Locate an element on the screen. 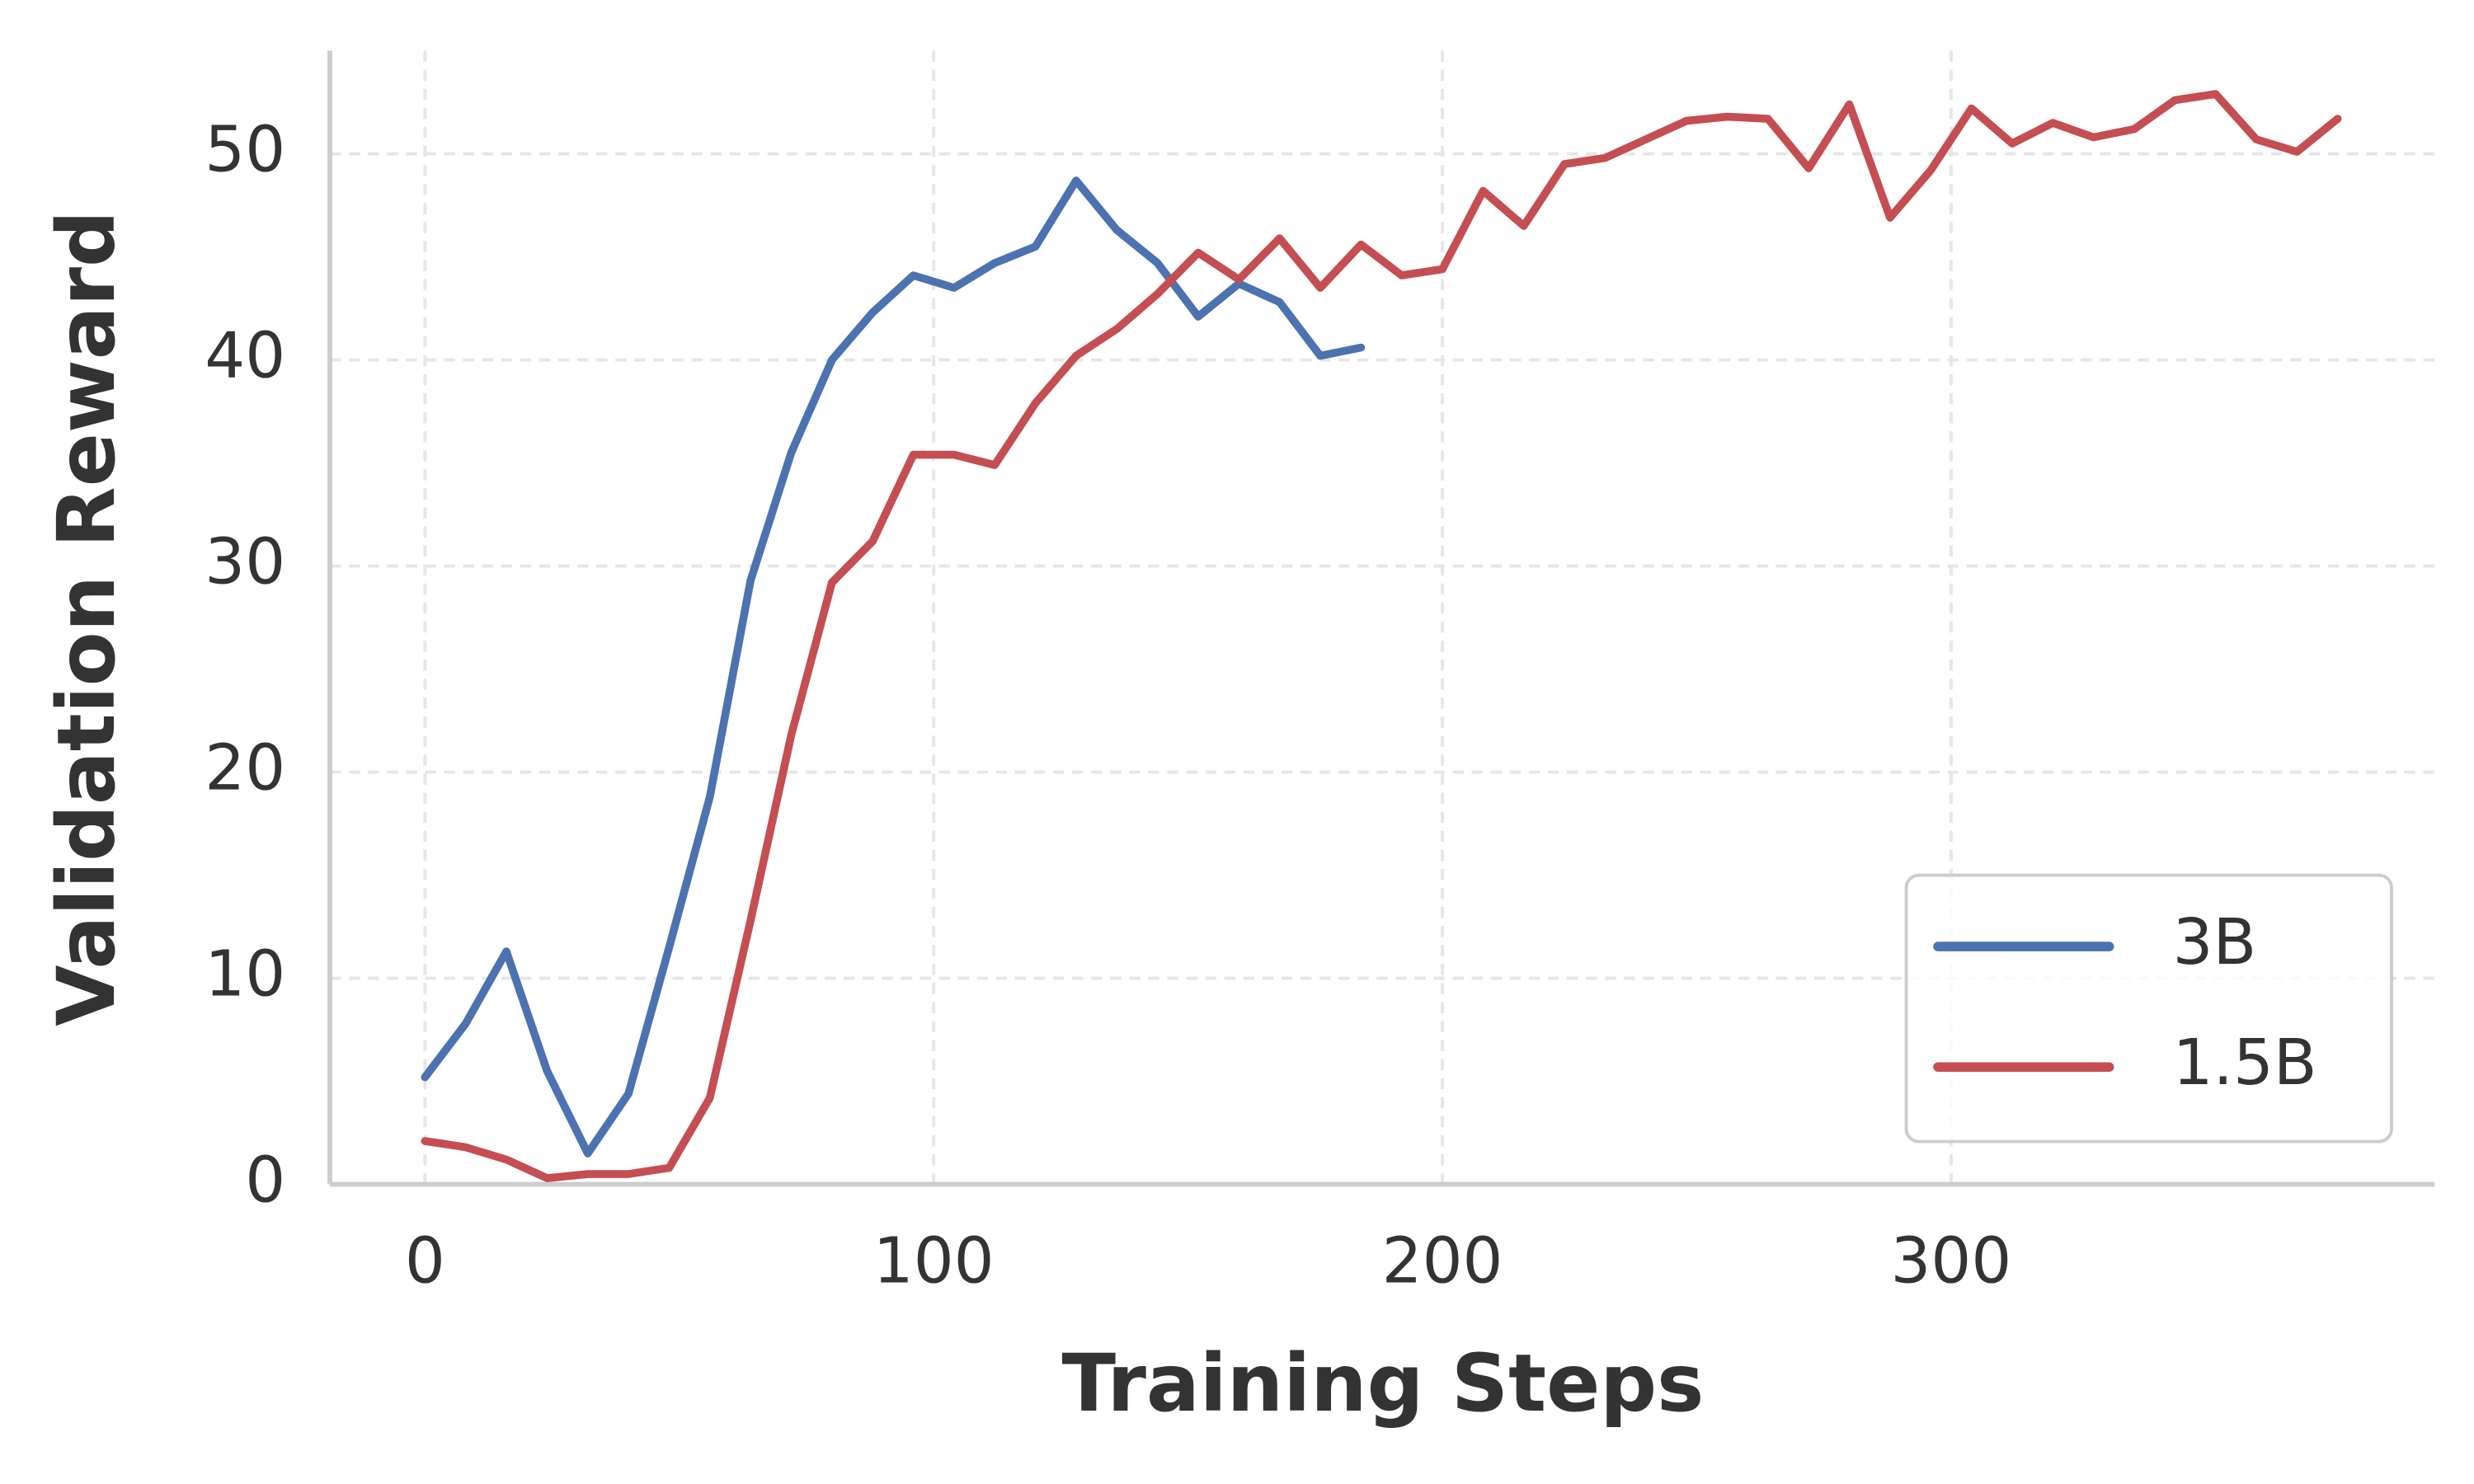  y-tick-label: 20 is located at coordinates (245, 768).